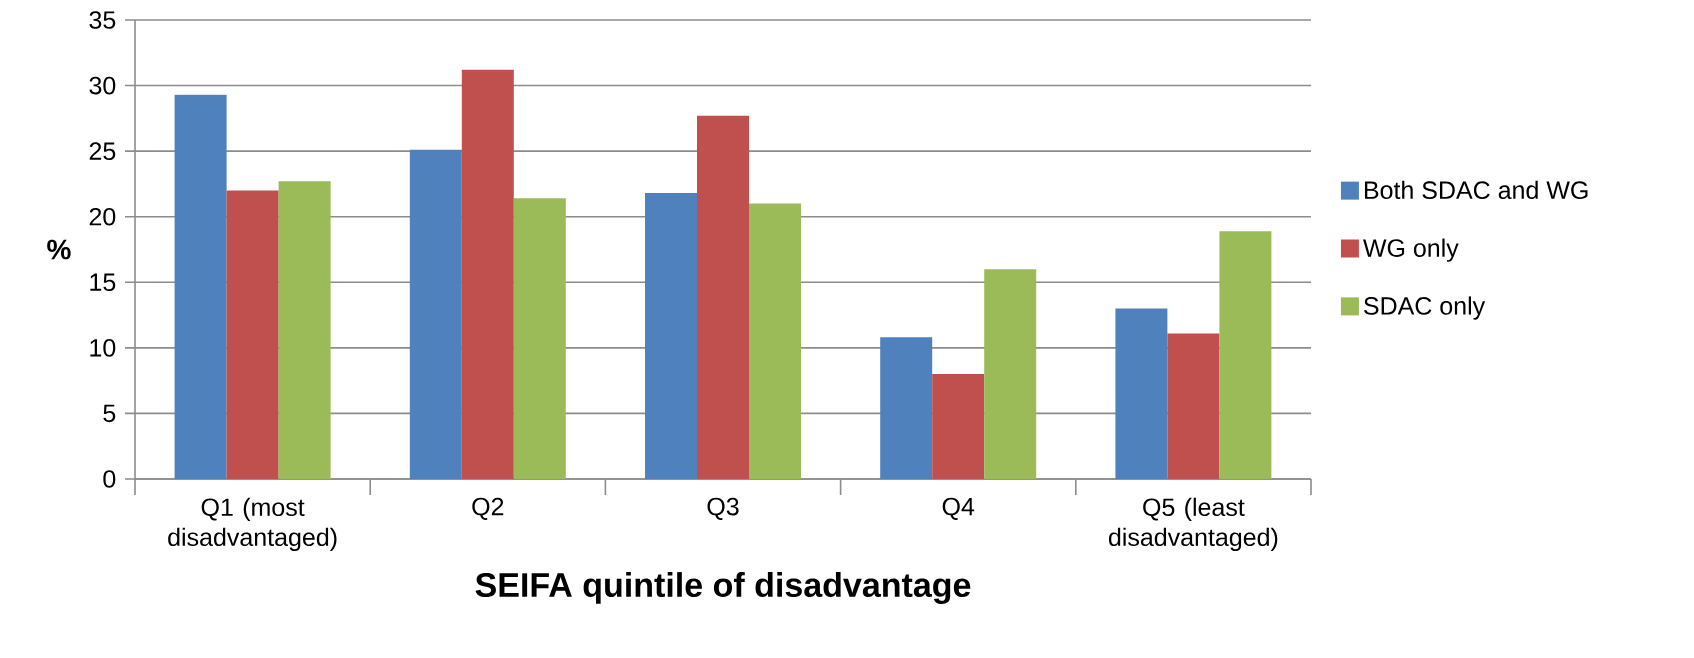 This screenshot has width=1694, height=658. What do you see at coordinates (102, 216) in the screenshot?
I see `y-tick-label: 20` at bounding box center [102, 216].